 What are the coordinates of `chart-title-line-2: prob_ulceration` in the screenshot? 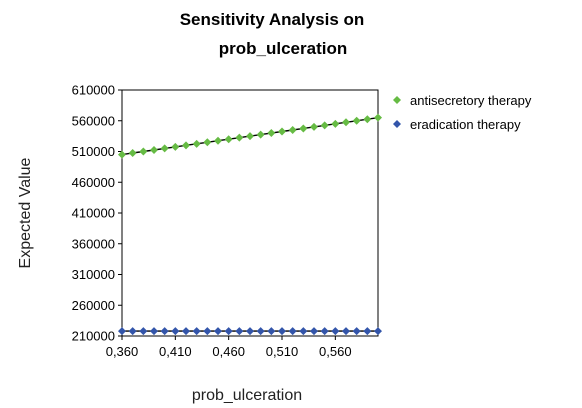 It's located at (283, 48).